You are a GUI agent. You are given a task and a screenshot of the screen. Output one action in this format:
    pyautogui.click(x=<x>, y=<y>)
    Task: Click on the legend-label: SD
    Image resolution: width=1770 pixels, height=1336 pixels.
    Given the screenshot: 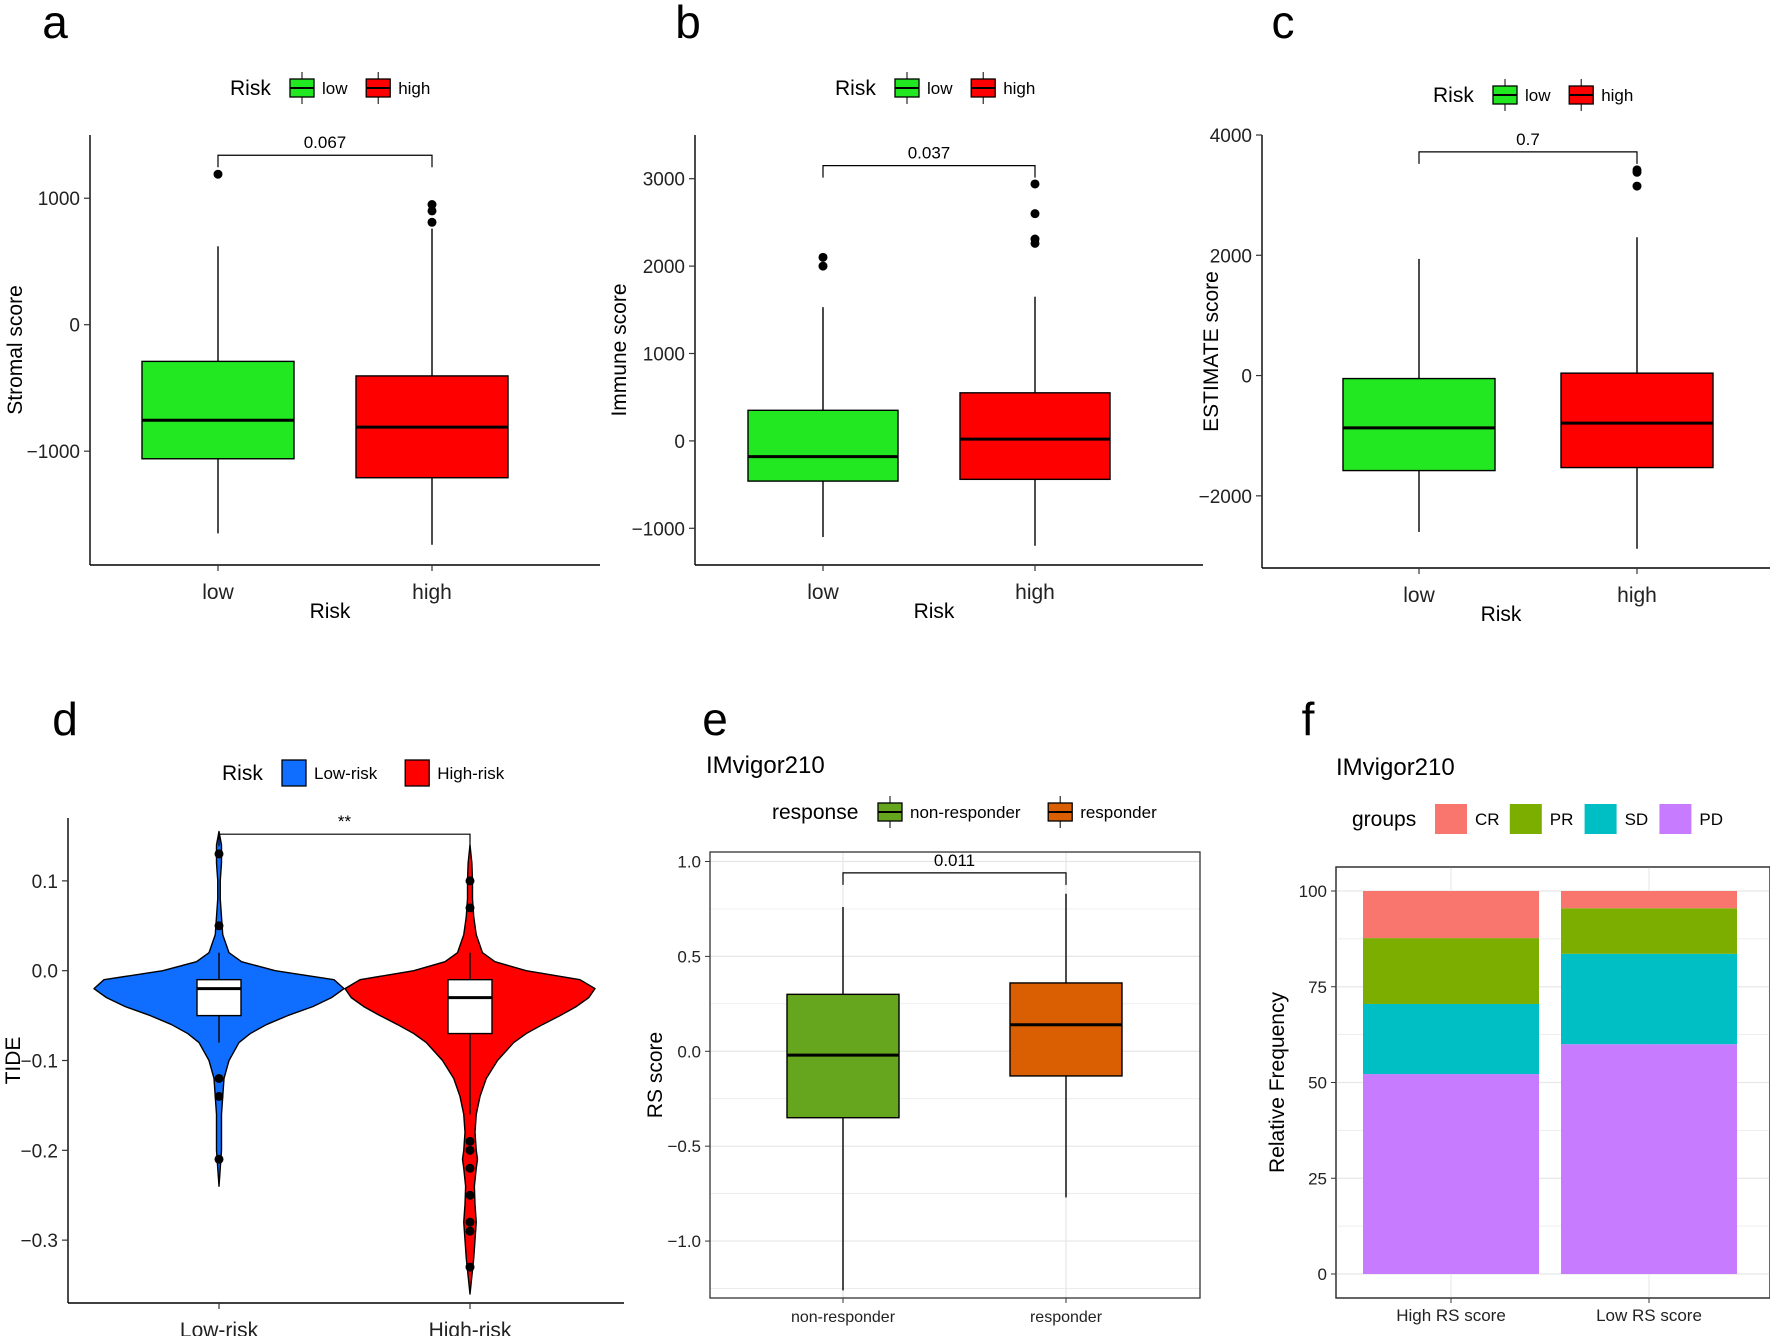 What is the action you would take?
    pyautogui.click(x=1637, y=819)
    